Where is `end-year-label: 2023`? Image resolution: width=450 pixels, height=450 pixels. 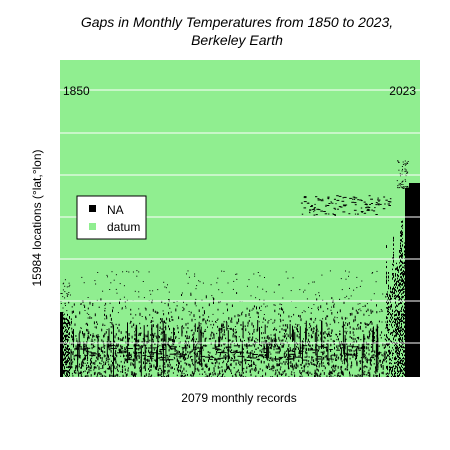 end-year-label: 2023 is located at coordinates (402, 91).